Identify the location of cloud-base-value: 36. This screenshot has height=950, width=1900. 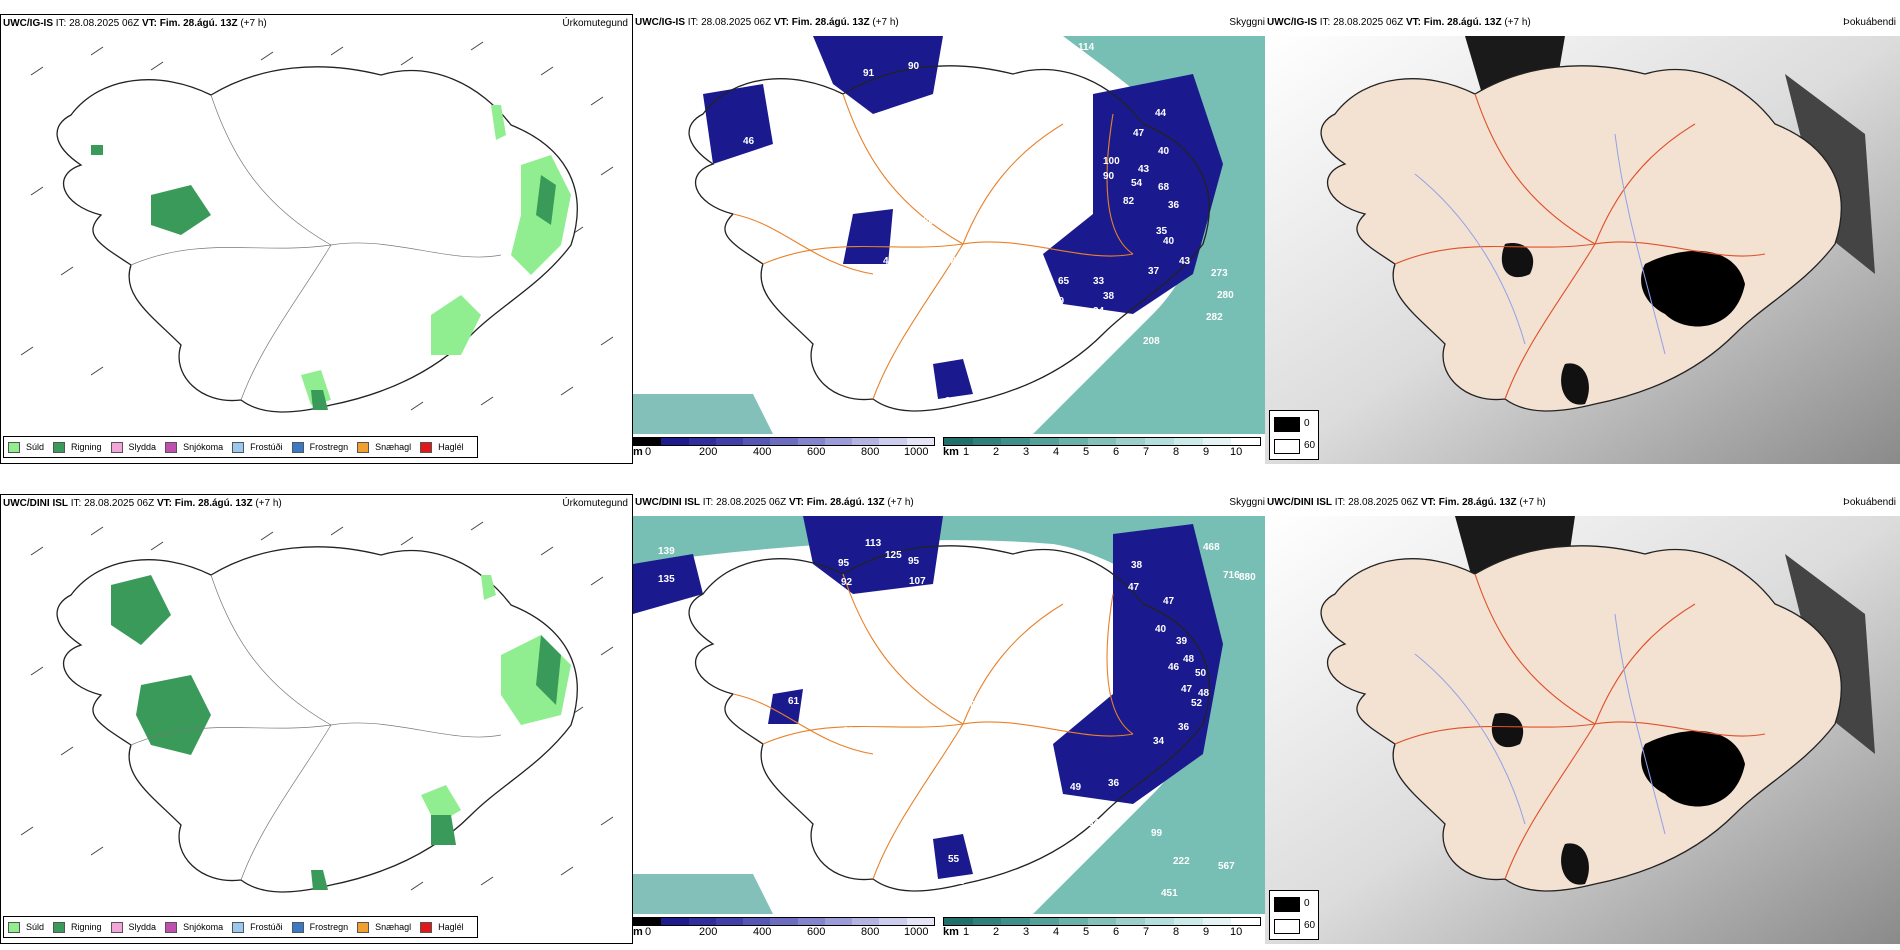
(1184, 727).